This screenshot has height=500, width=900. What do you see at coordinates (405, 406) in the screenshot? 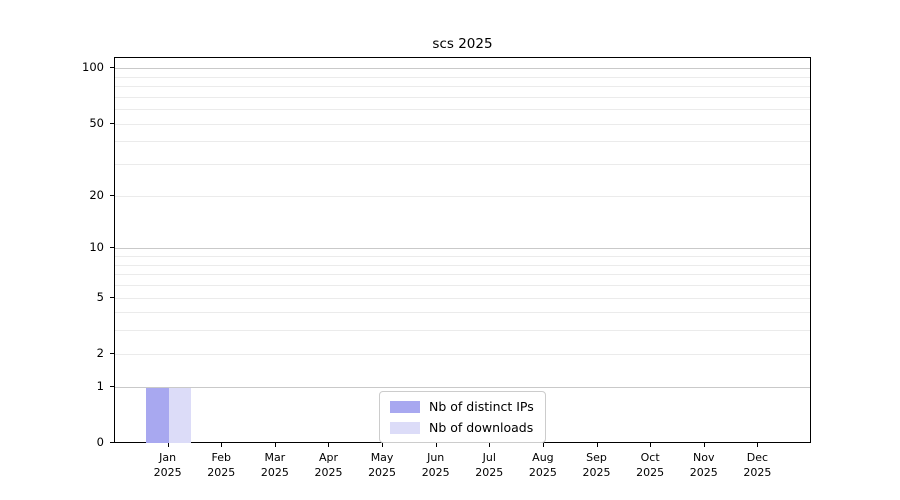
I see `legend-swatch-distinct-ips` at bounding box center [405, 406].